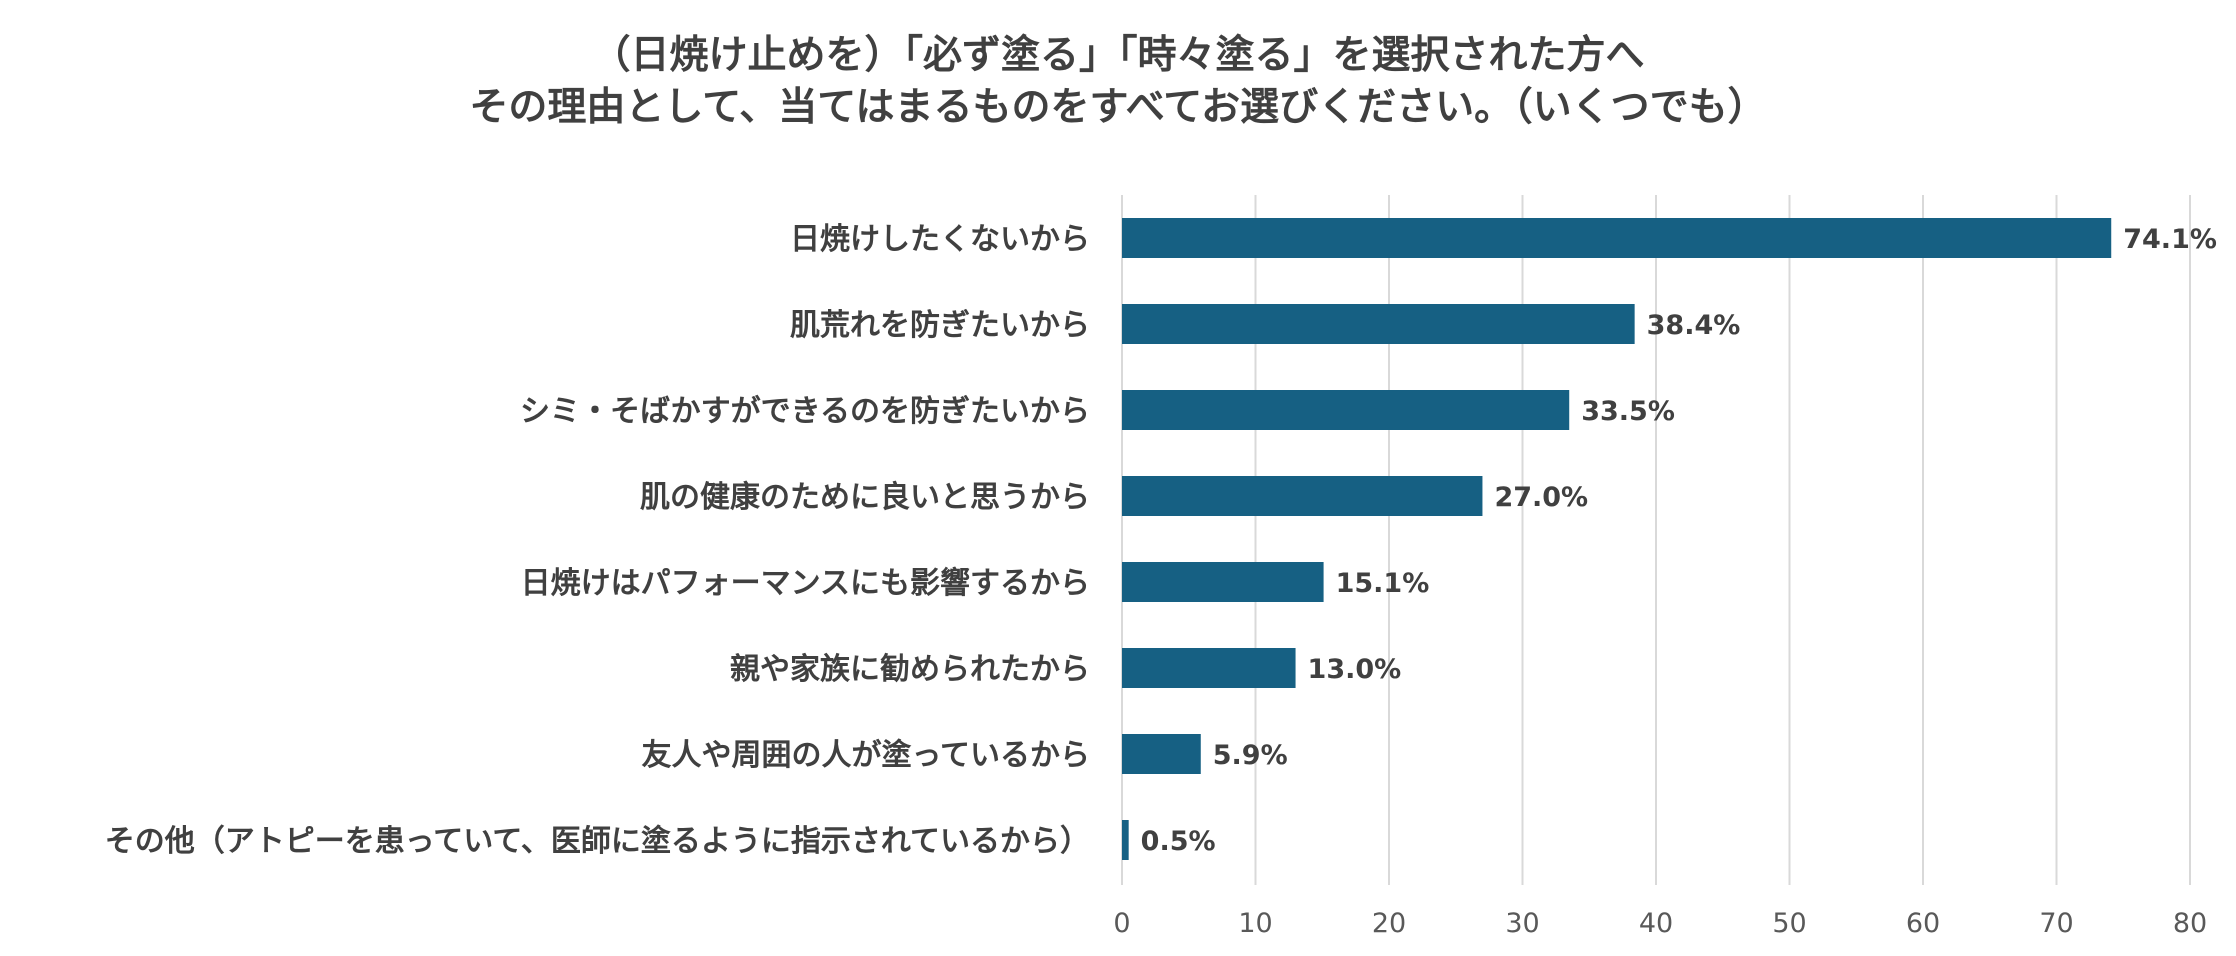 This screenshot has width=2236, height=956. I want to click on x-tick-label: 10, so click(1255, 923).